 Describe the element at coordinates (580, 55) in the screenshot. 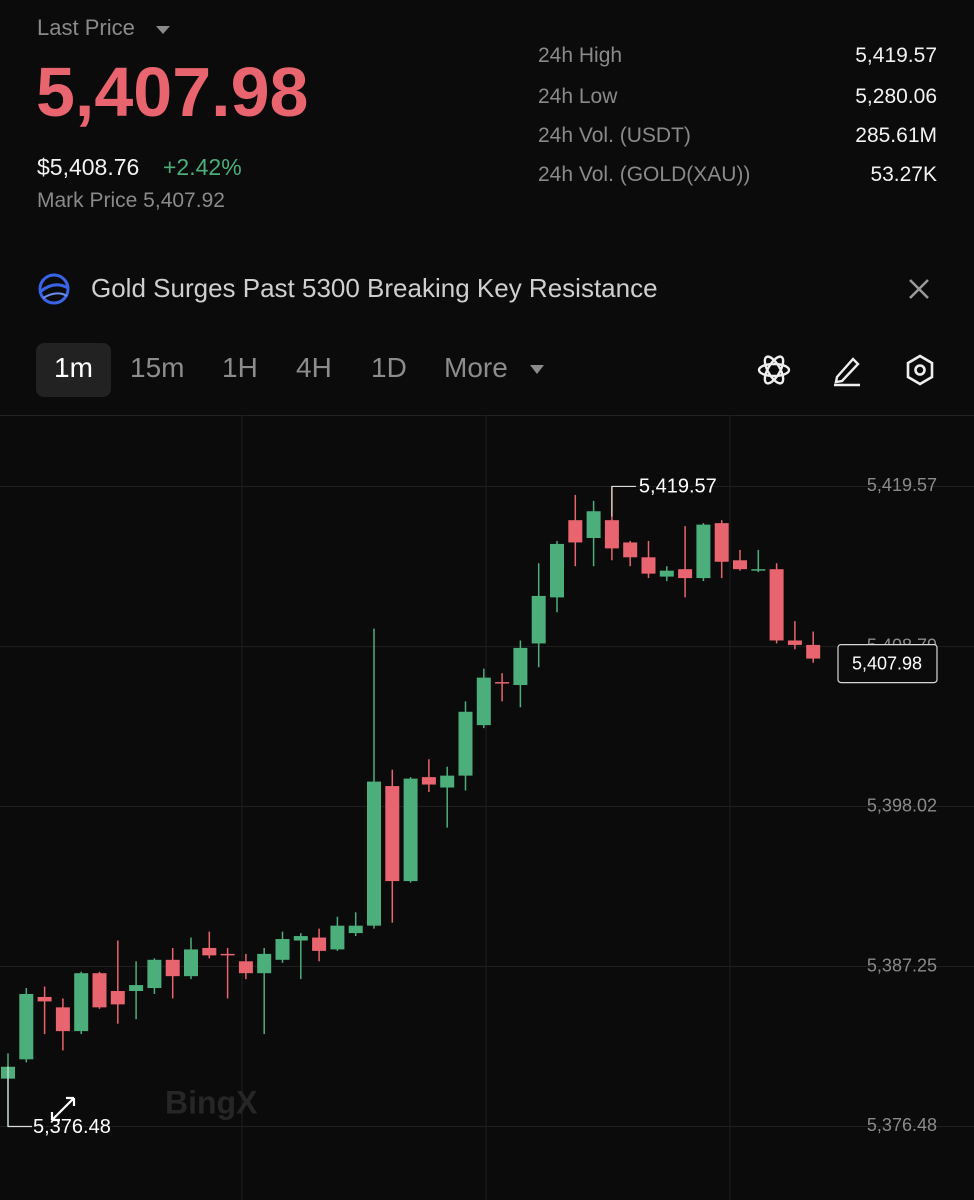

I see `stat-label: 24h High` at that location.